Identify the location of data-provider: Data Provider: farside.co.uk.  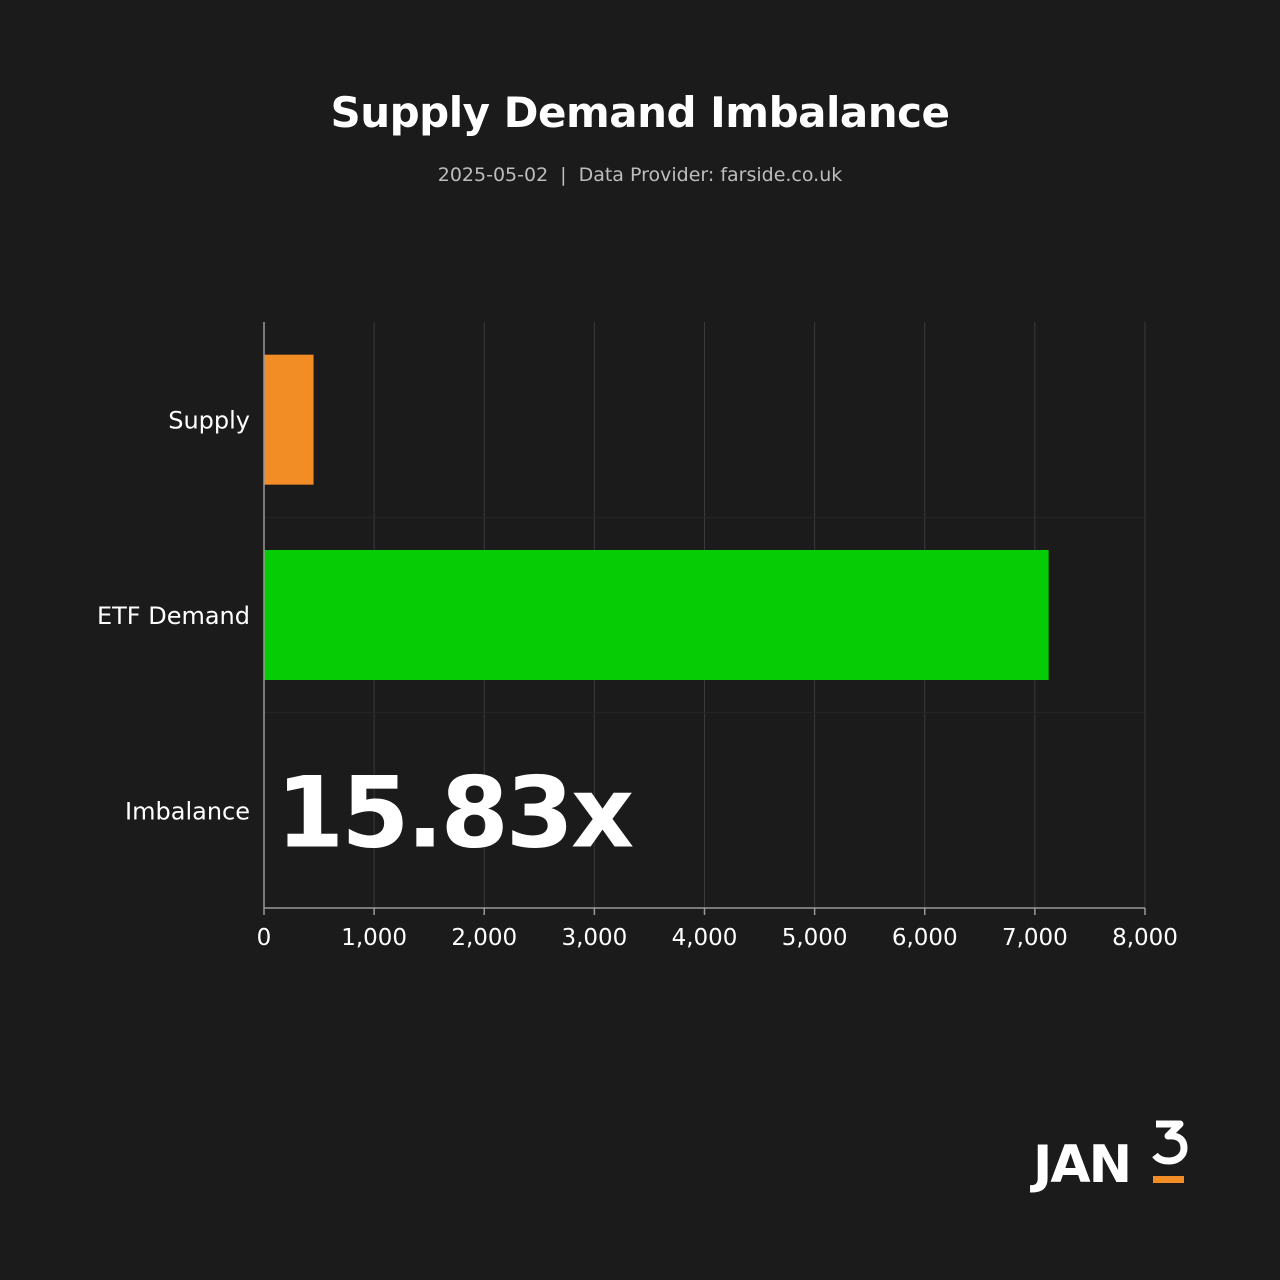
(710, 175).